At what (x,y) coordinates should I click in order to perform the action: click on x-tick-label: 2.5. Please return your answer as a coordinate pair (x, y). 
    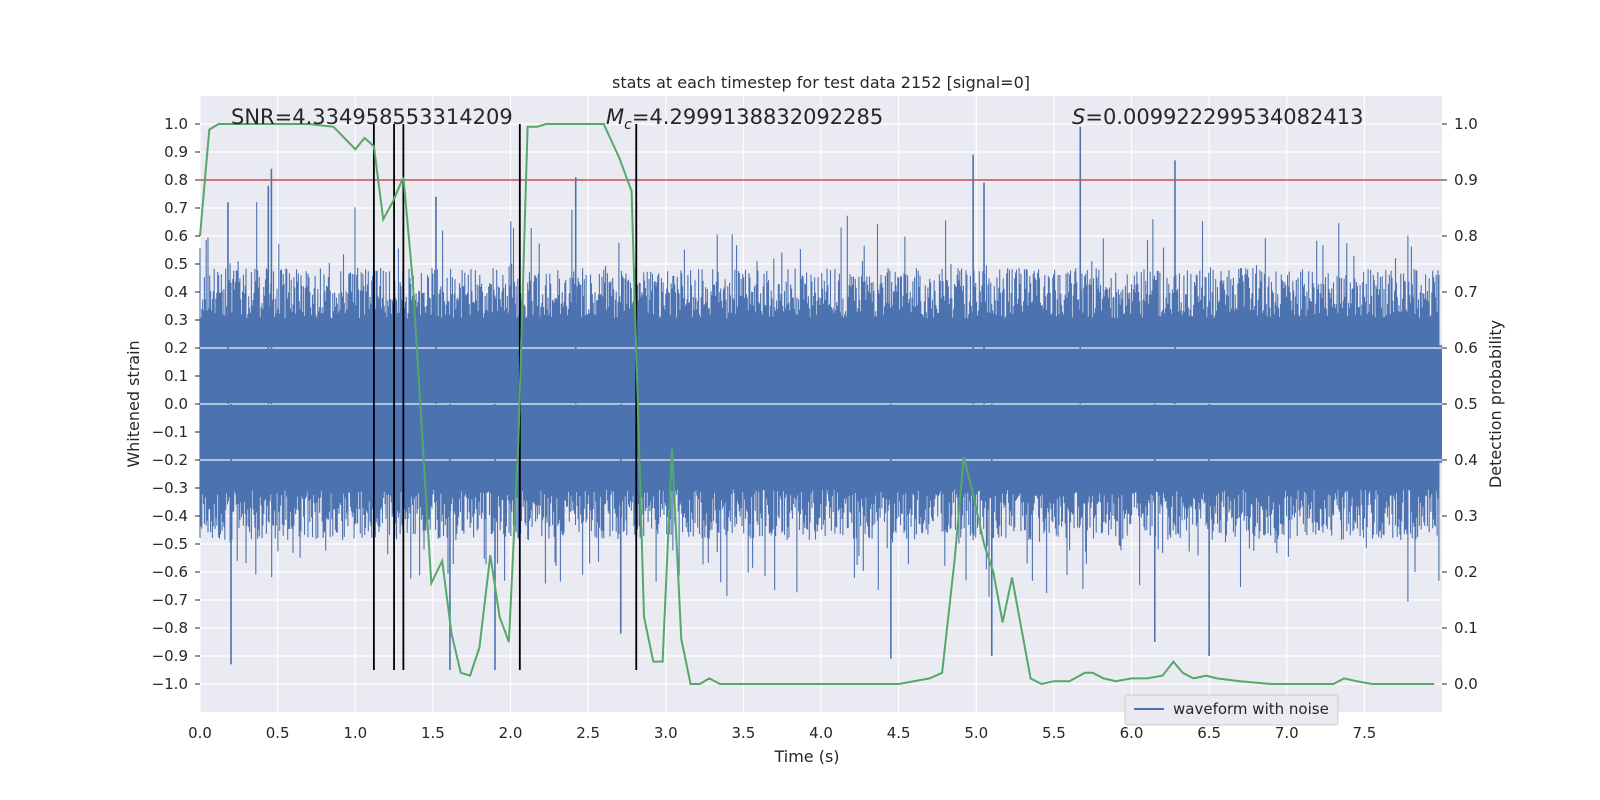
    Looking at the image, I should click on (588, 733).